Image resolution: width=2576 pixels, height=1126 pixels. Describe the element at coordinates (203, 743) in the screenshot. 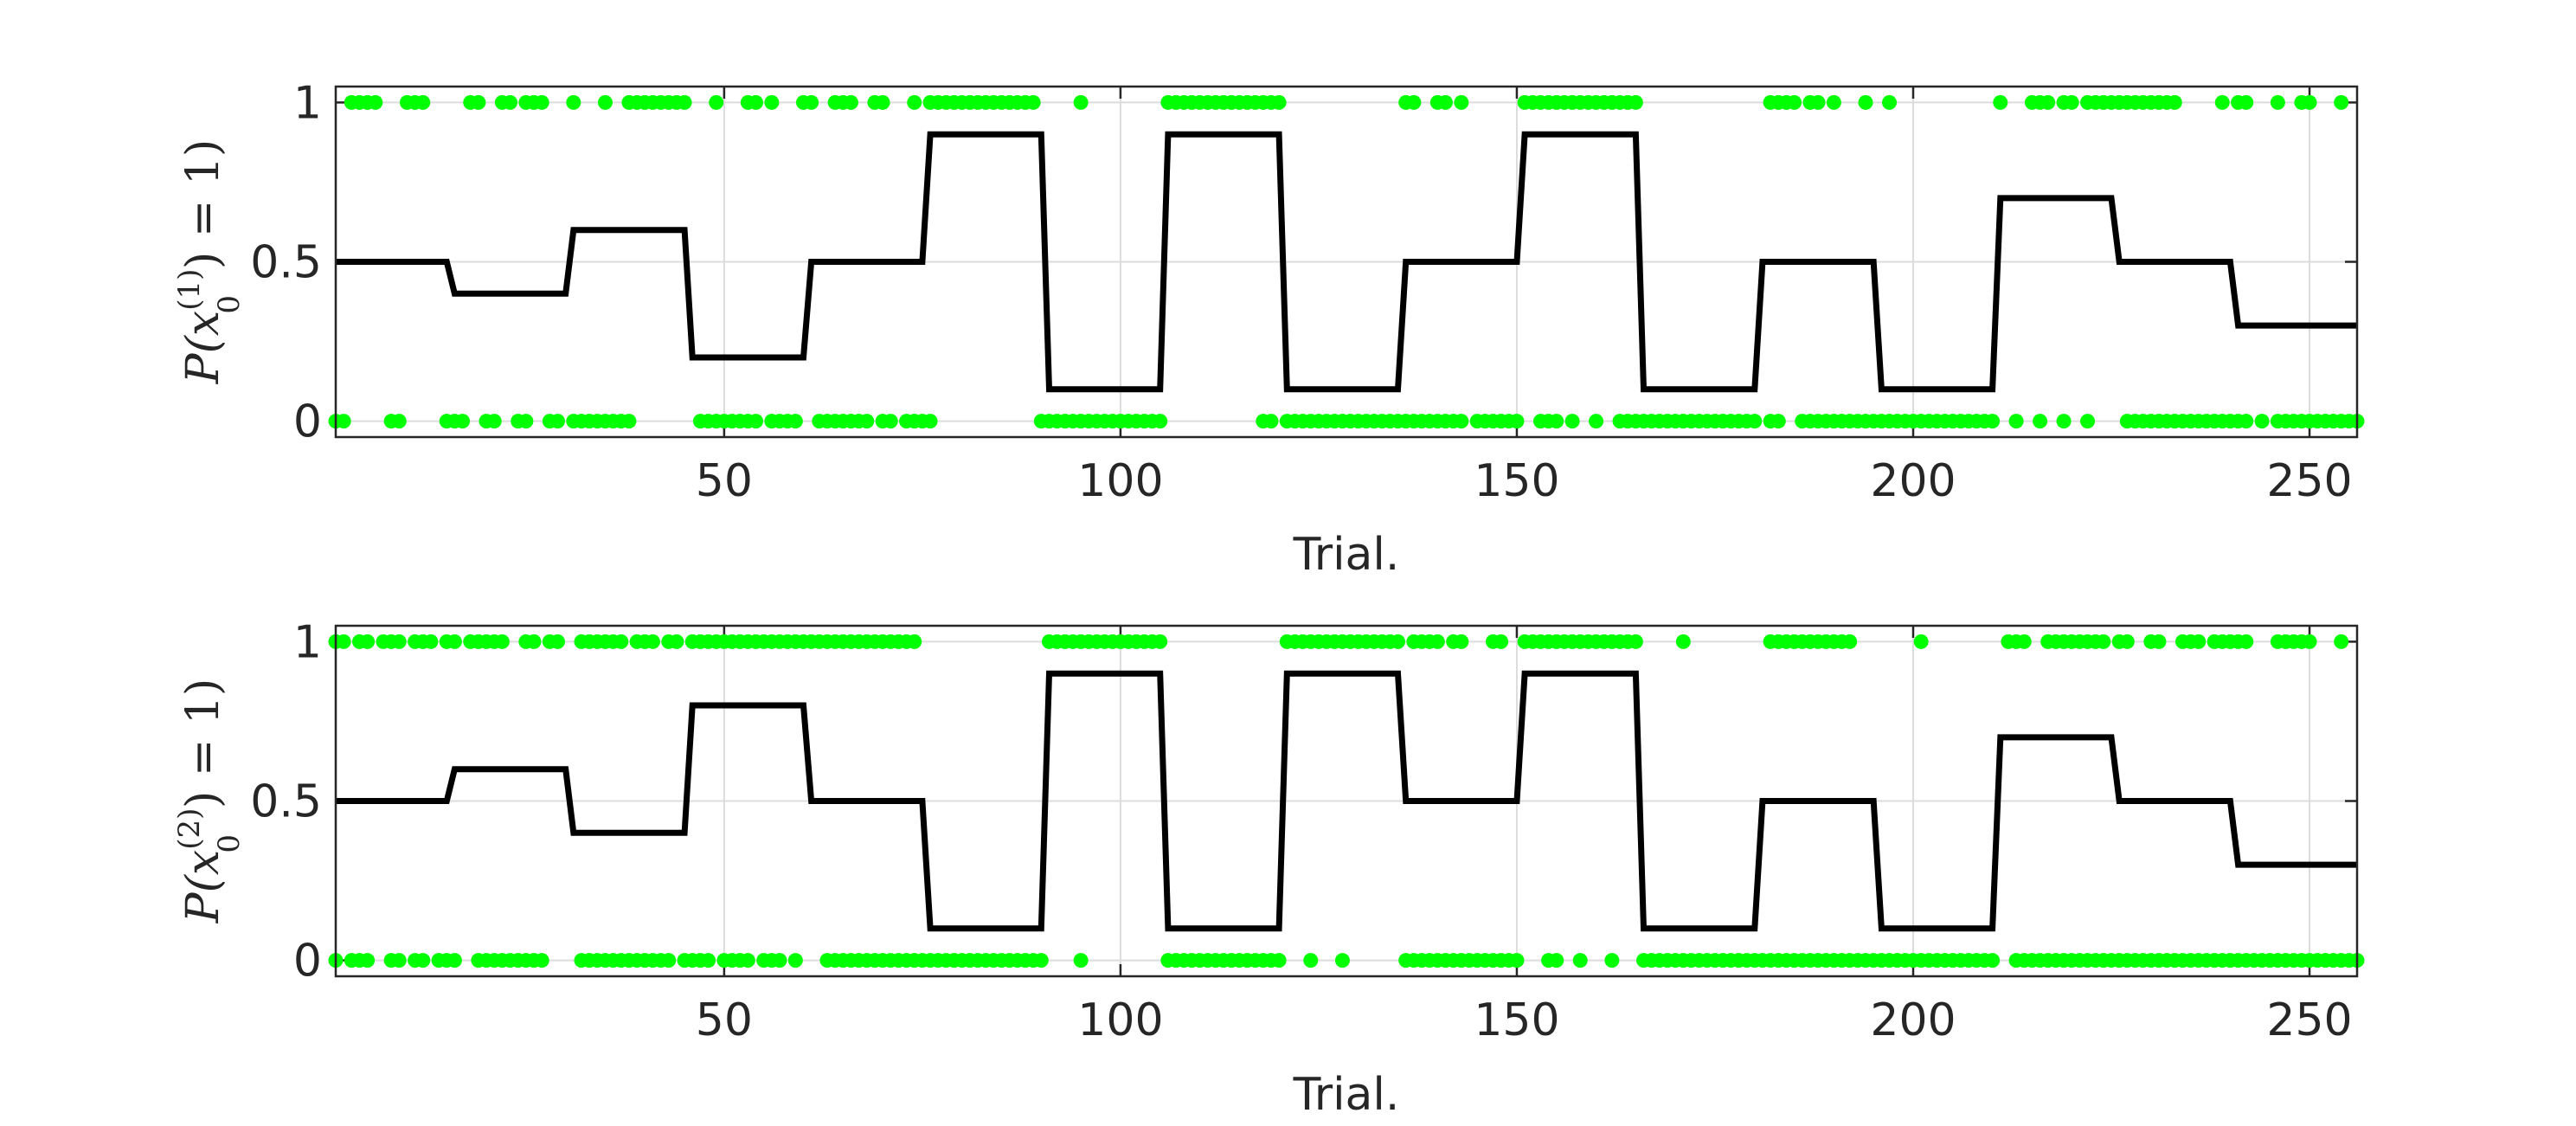

I see `panel-2-ylabel-suffix: ) = 1)` at that location.